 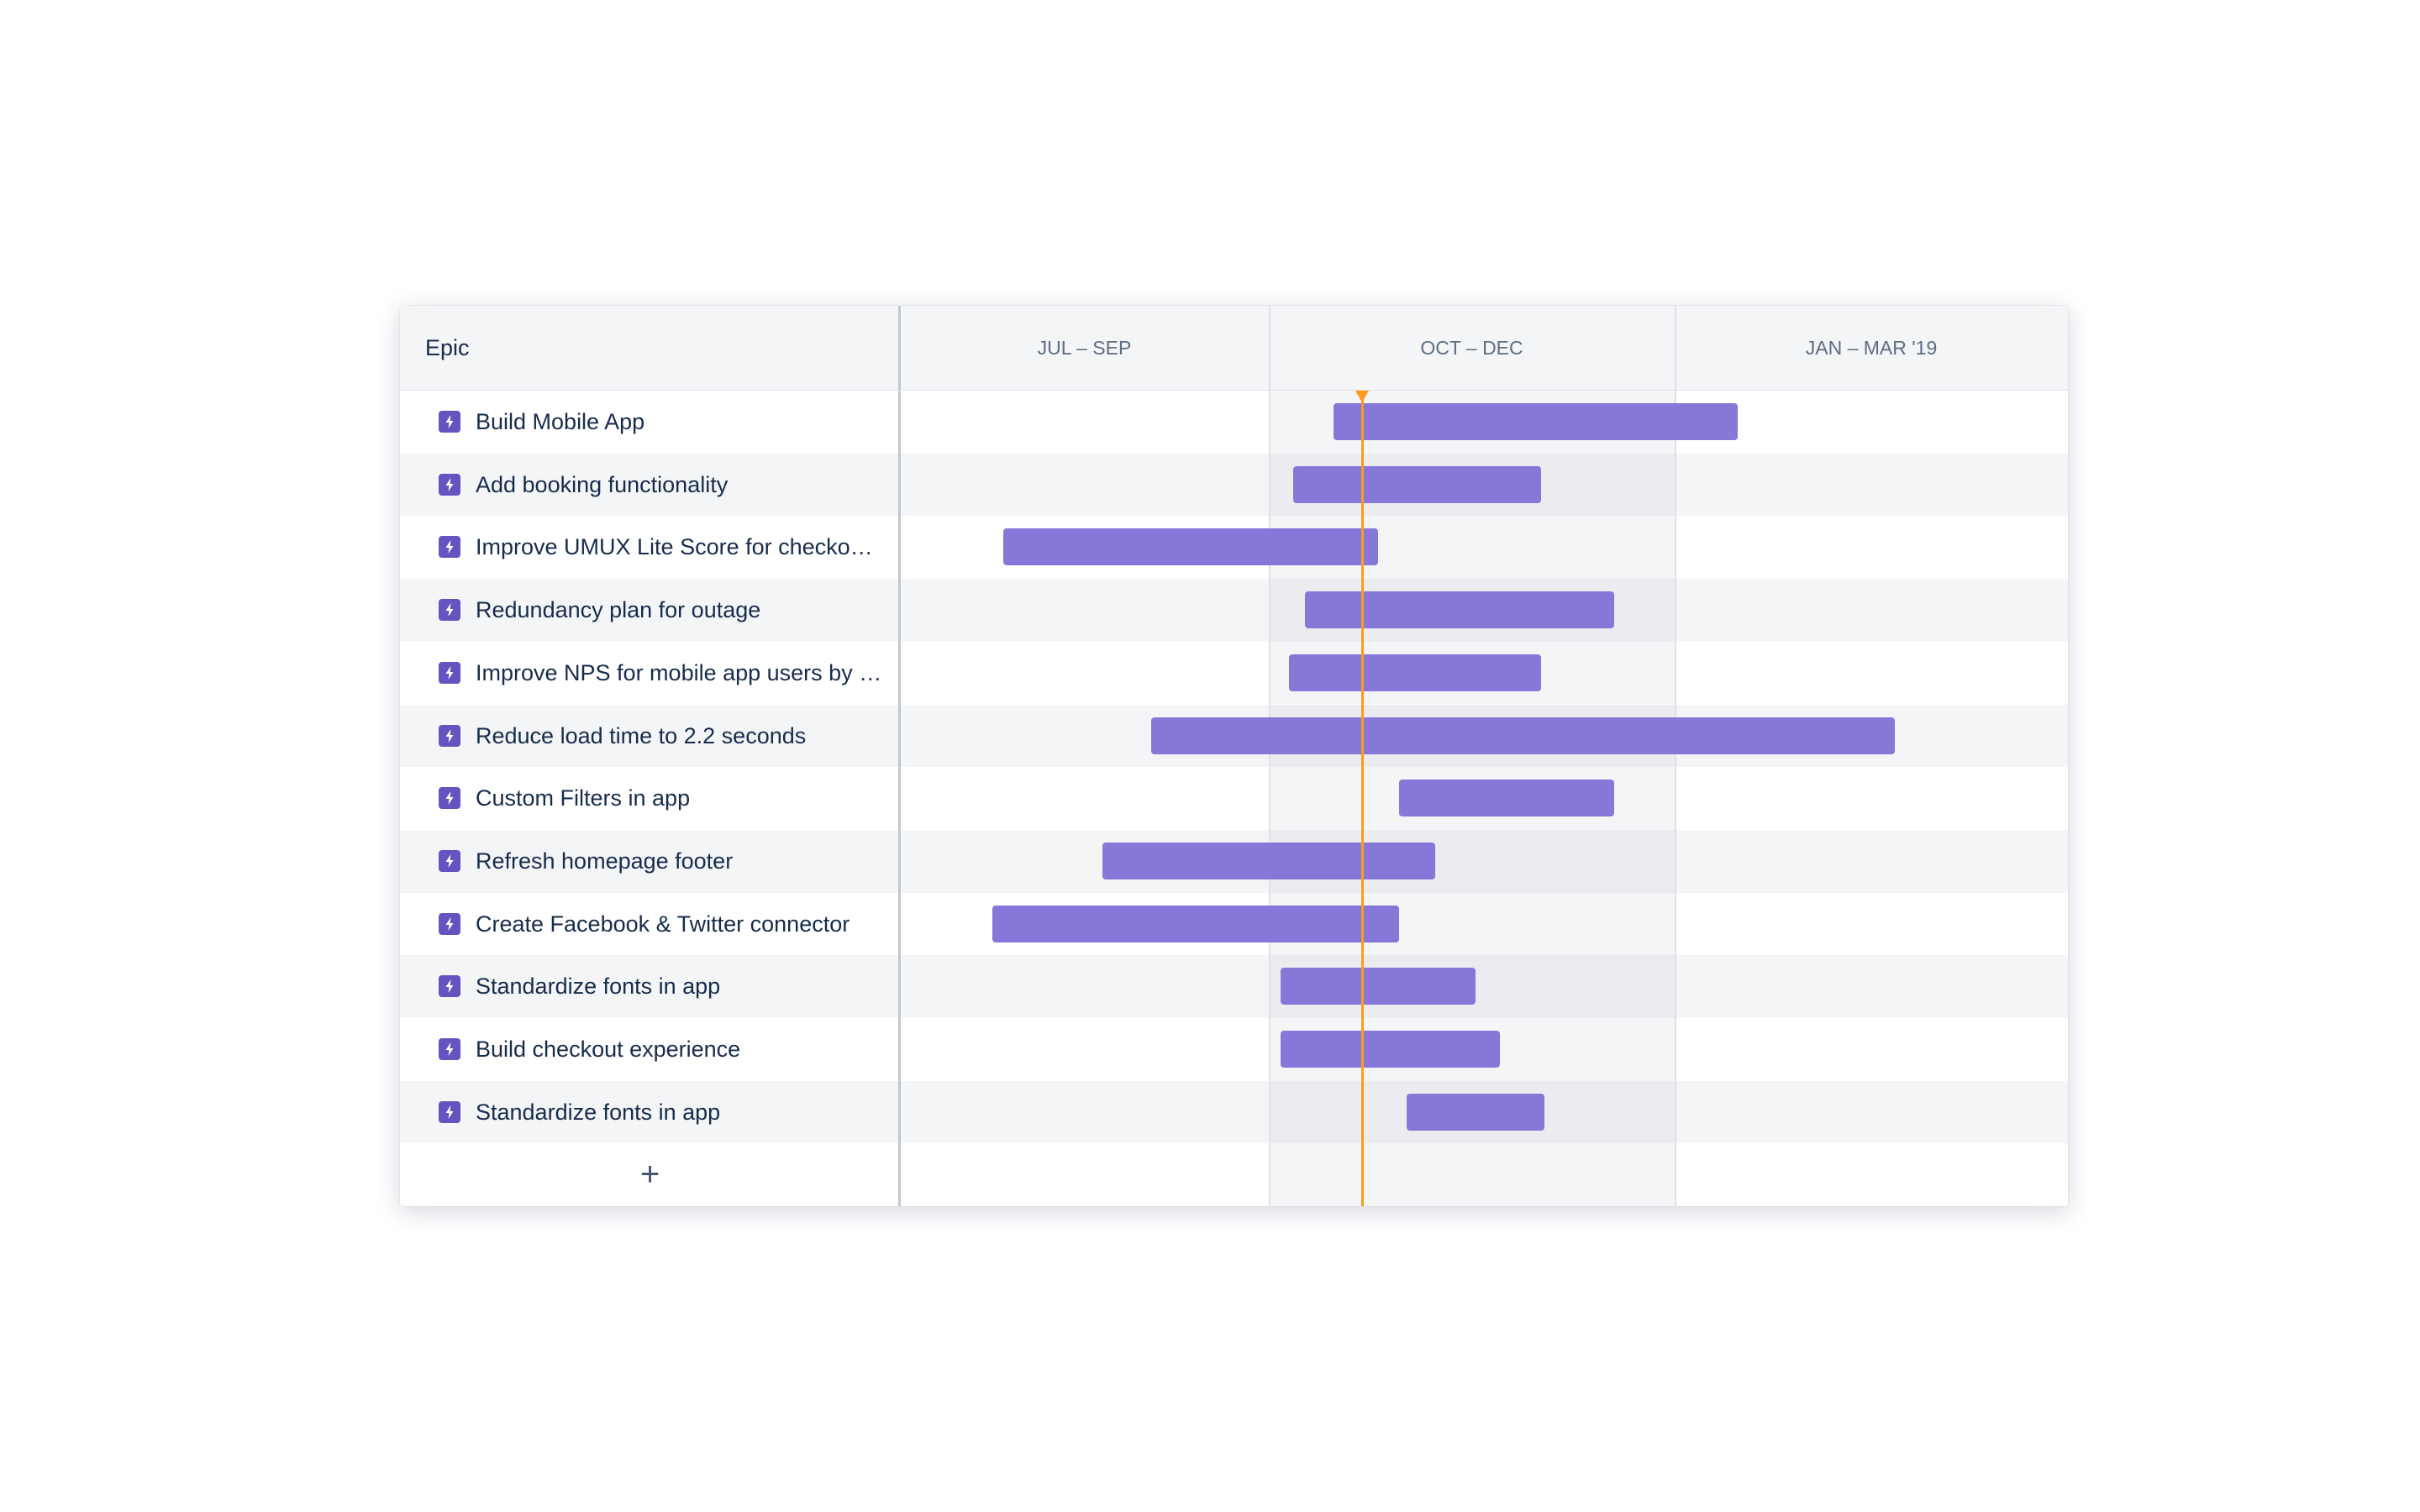 I want to click on current-quarter-shade, so click(x=1472, y=1174).